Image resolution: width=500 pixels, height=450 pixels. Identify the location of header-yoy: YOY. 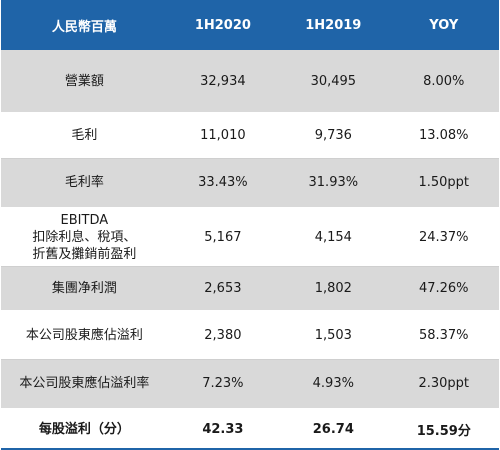
(443, 25).